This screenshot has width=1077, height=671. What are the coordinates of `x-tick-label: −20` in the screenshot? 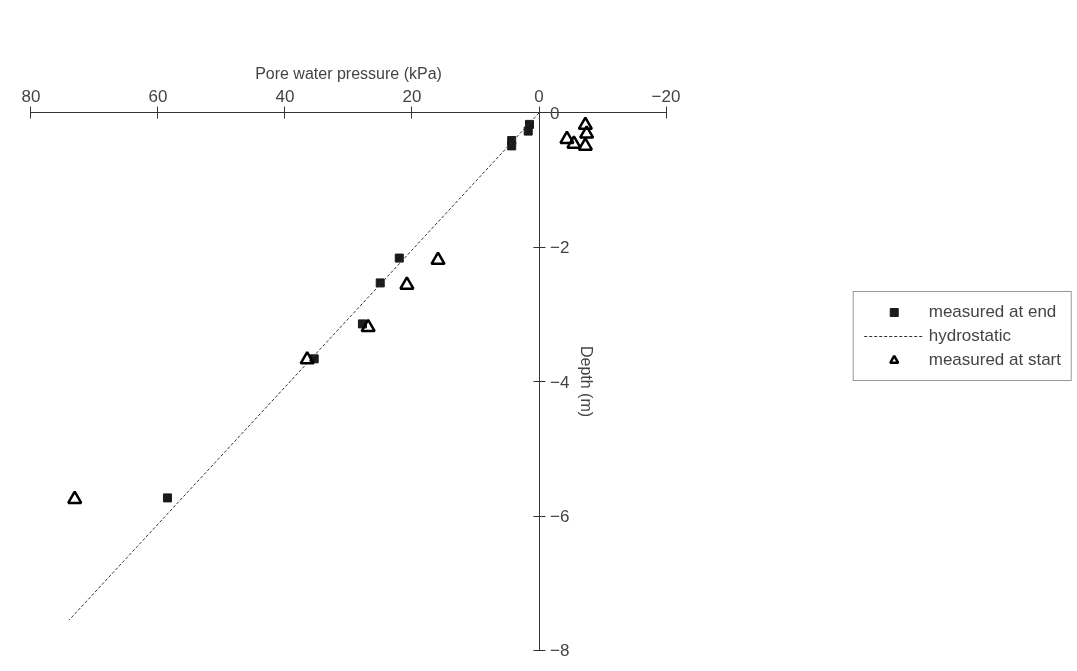 It's located at (666, 96).